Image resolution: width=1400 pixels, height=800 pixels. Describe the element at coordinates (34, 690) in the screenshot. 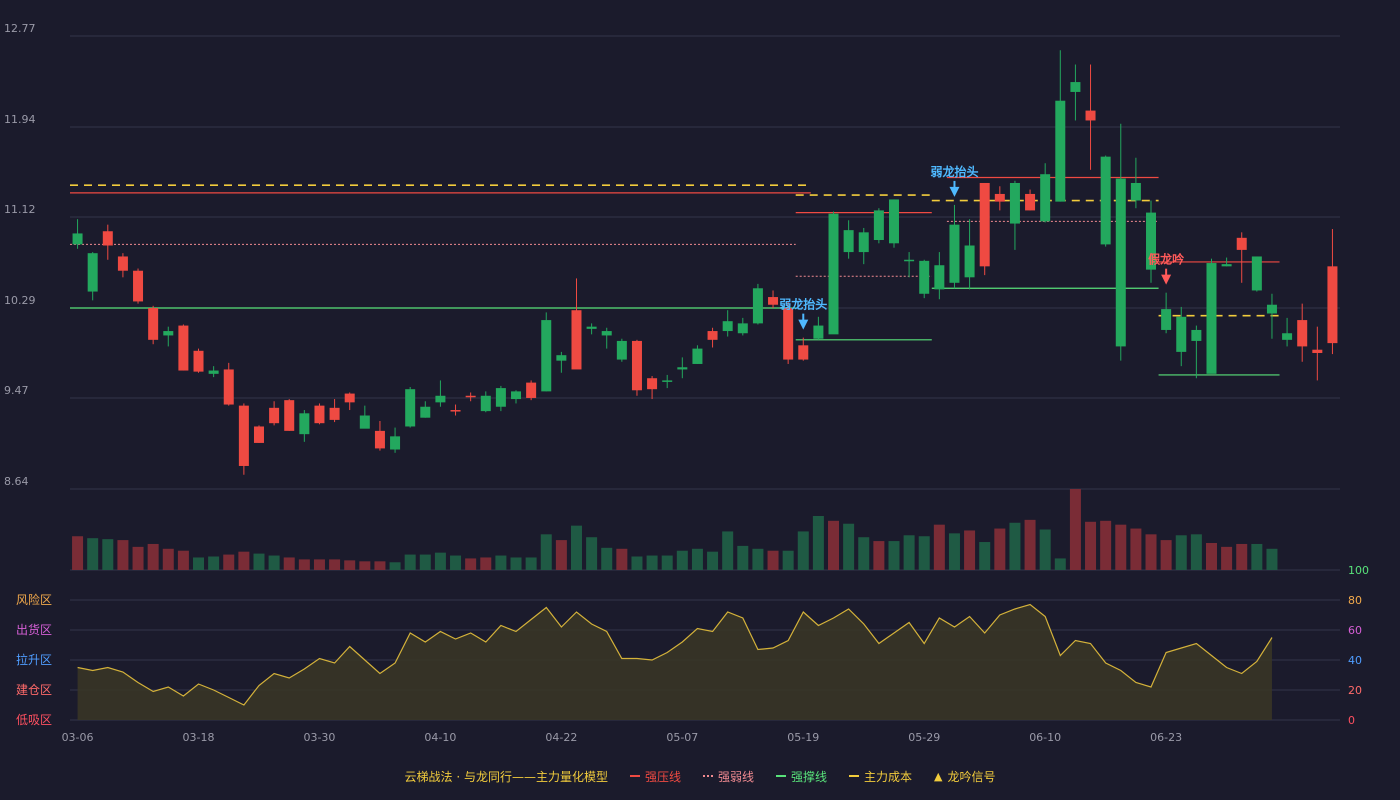

I see `zone-label: 建仓区` at that location.